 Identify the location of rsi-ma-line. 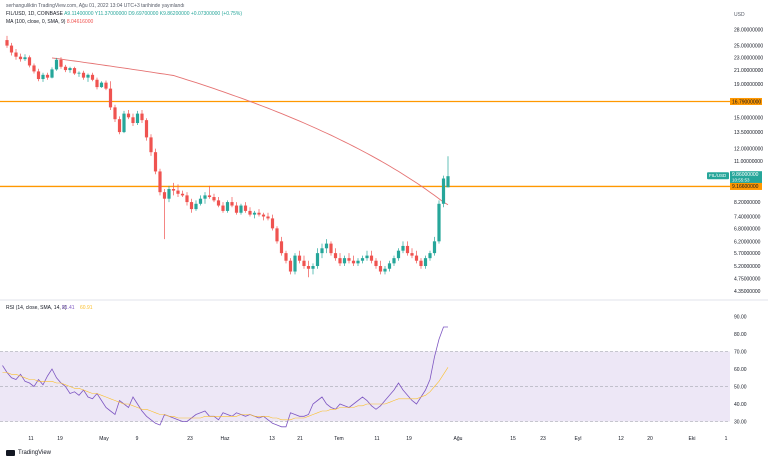
(225, 394).